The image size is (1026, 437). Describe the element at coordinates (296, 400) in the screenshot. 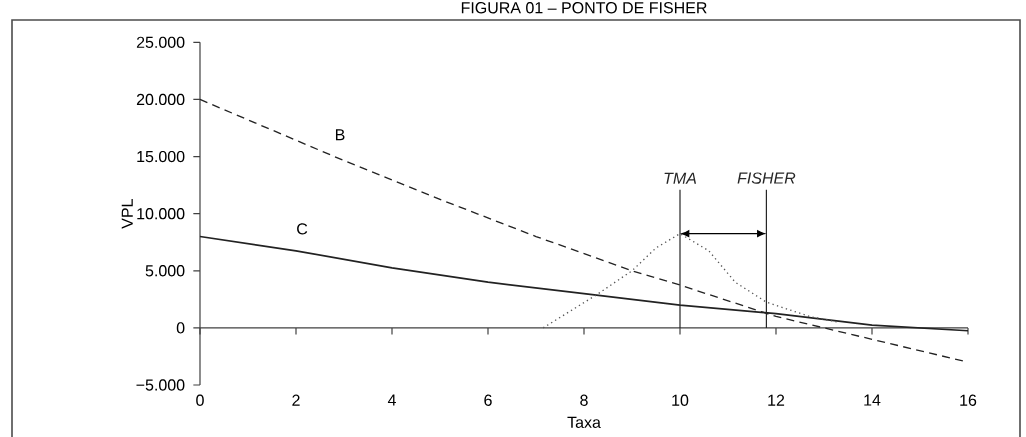

I see `x-tick-label: 2` at that location.